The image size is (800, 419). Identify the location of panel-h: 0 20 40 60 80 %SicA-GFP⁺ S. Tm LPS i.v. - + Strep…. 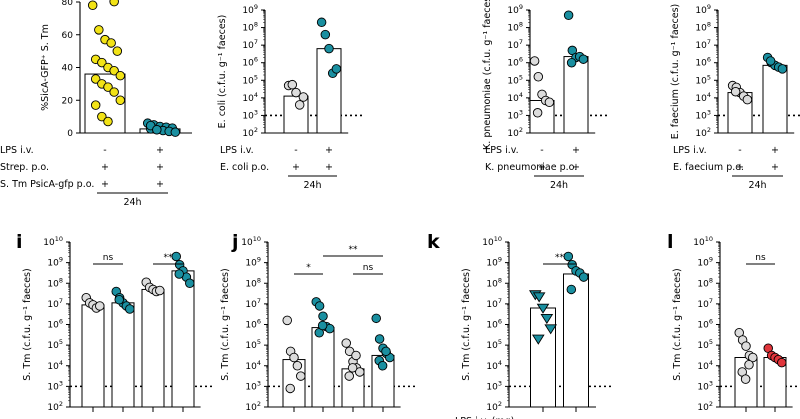
(96, 104).